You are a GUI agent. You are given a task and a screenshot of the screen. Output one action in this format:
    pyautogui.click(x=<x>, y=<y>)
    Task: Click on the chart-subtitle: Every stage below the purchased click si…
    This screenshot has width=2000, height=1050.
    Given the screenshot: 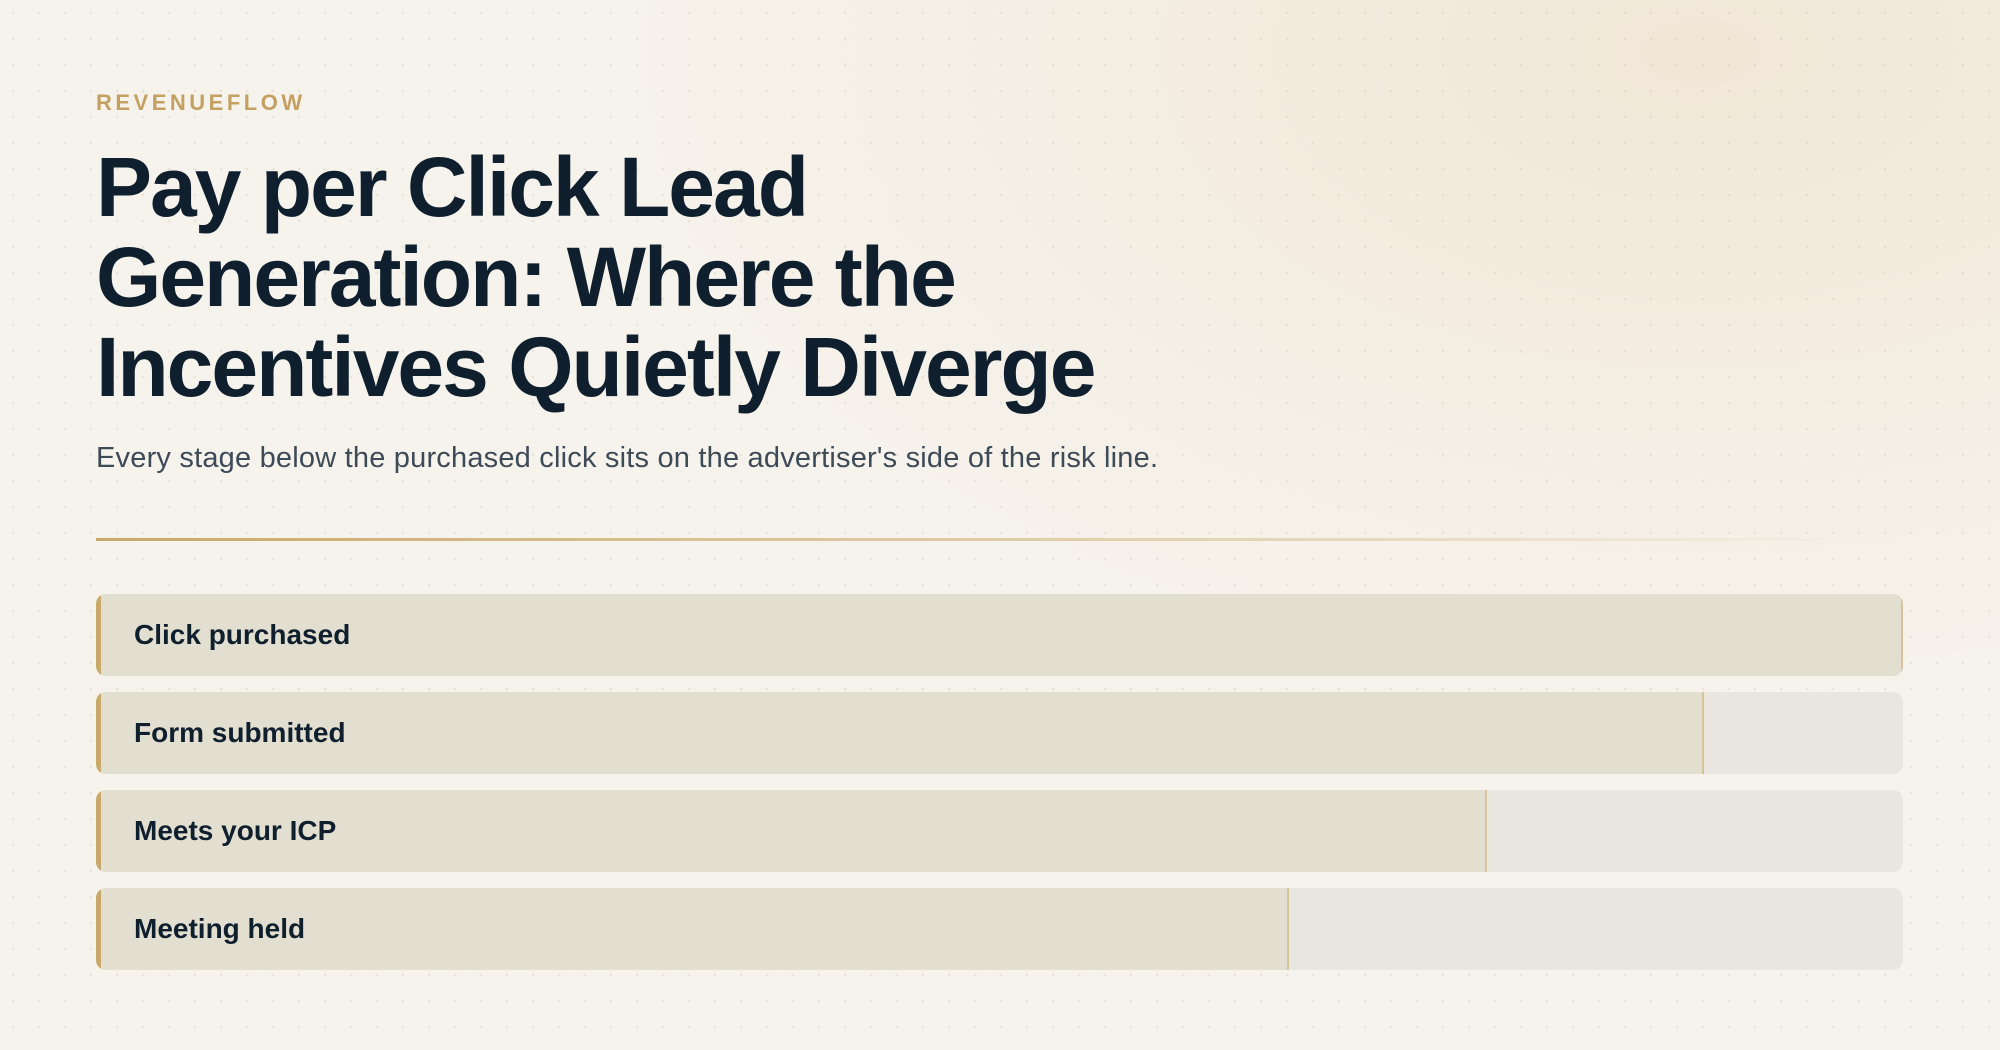 What is the action you would take?
    pyautogui.click(x=627, y=458)
    